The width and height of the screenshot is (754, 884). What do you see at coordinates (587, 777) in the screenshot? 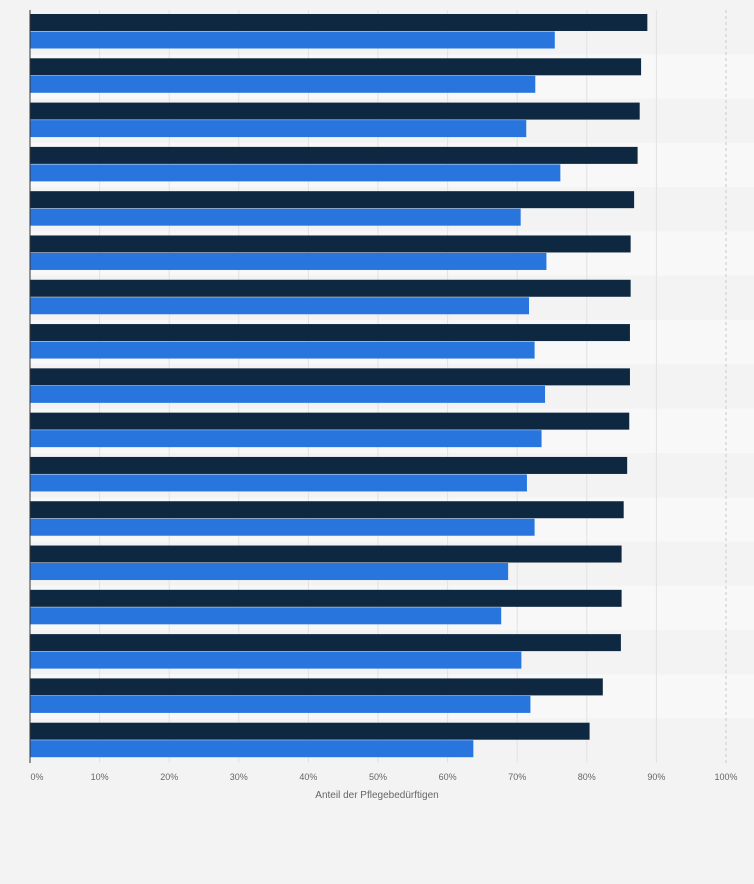
I see `x-tick-label: 80%` at bounding box center [587, 777].